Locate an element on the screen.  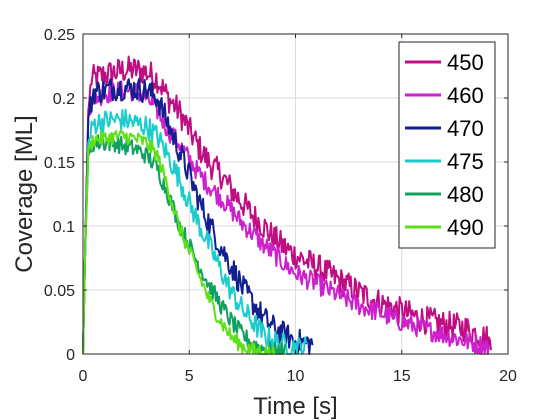
y-tick-label: 0.15 is located at coordinates (59, 163).